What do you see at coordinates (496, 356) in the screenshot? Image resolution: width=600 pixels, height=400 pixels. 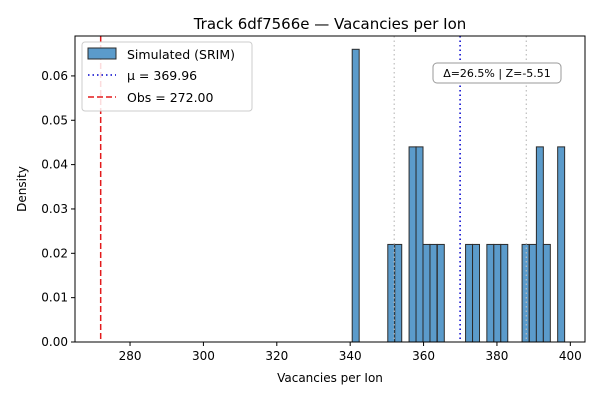 I see `x-tick-label: 380` at bounding box center [496, 356].